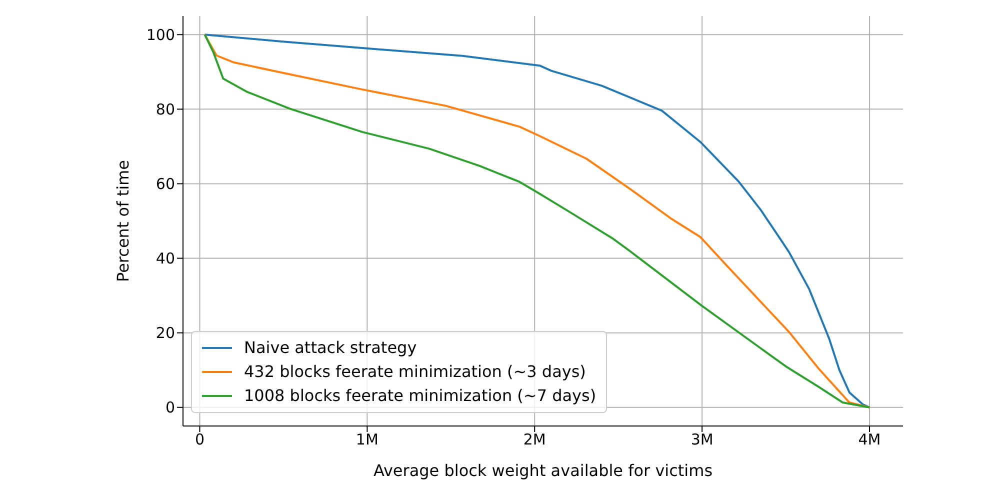  Describe the element at coordinates (367, 439) in the screenshot. I see `x-tick-label: 1M` at that location.